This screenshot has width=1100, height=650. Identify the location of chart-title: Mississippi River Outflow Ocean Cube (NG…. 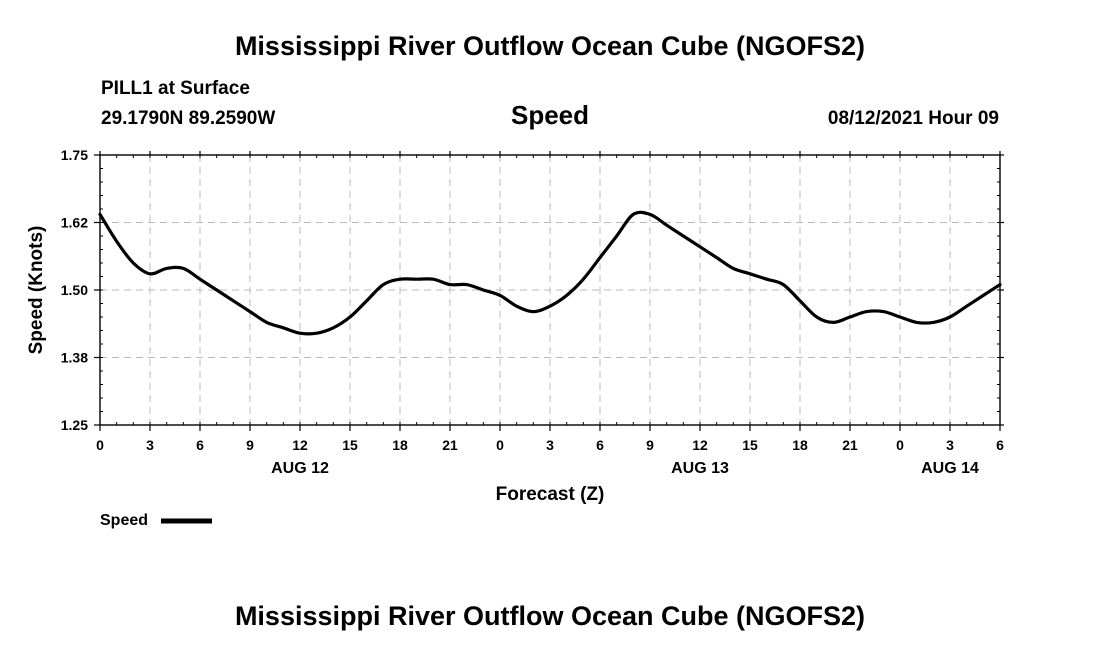
(550, 46).